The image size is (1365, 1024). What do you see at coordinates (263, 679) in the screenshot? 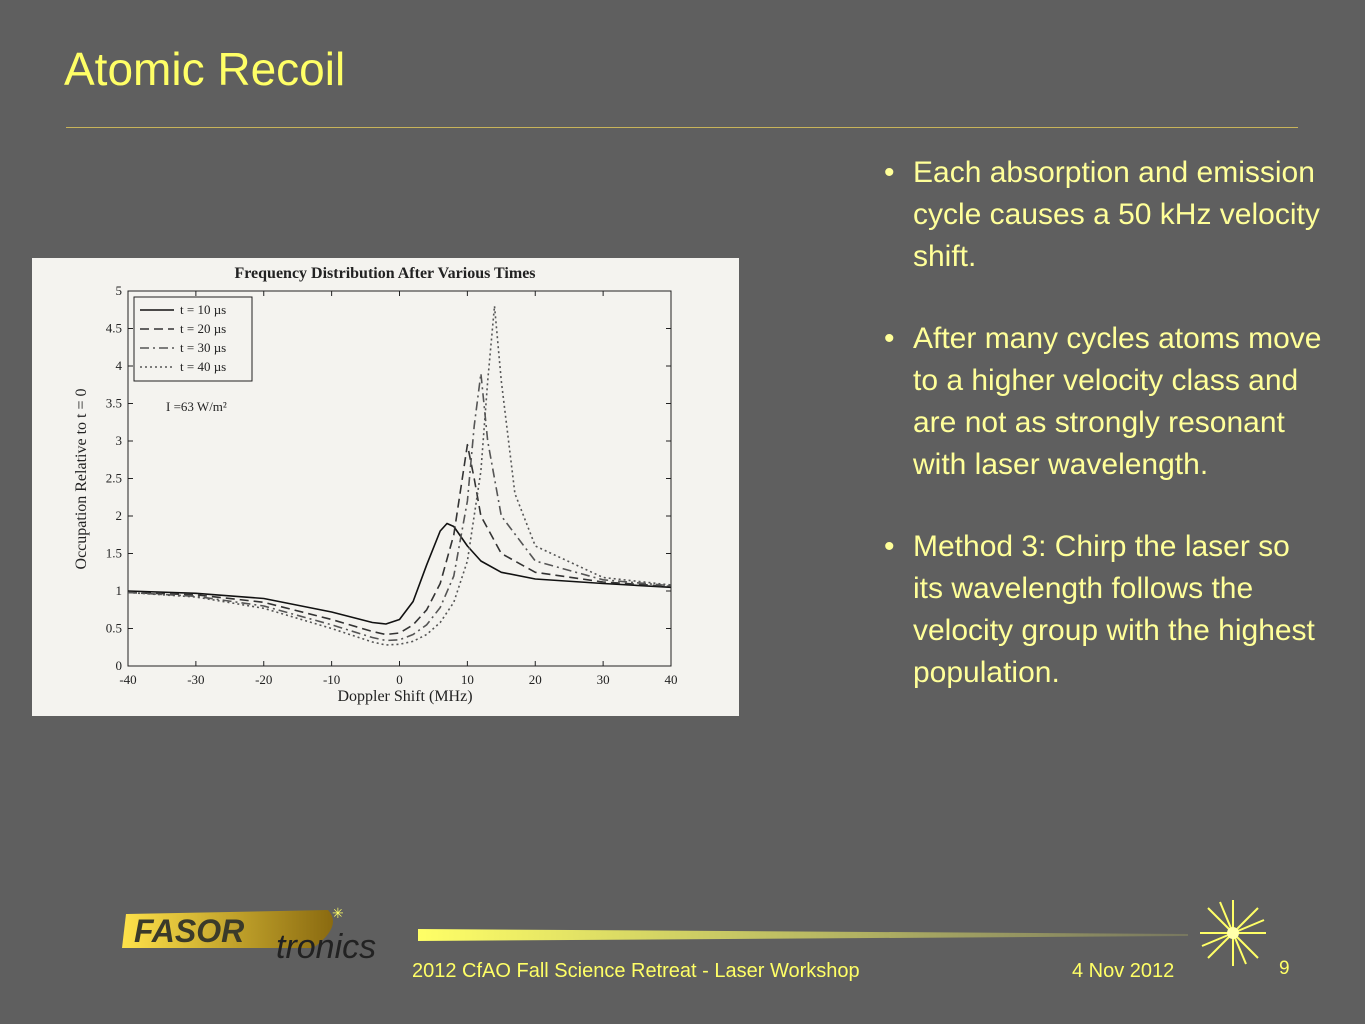
I see `x-tick-label: -20` at bounding box center [263, 679].